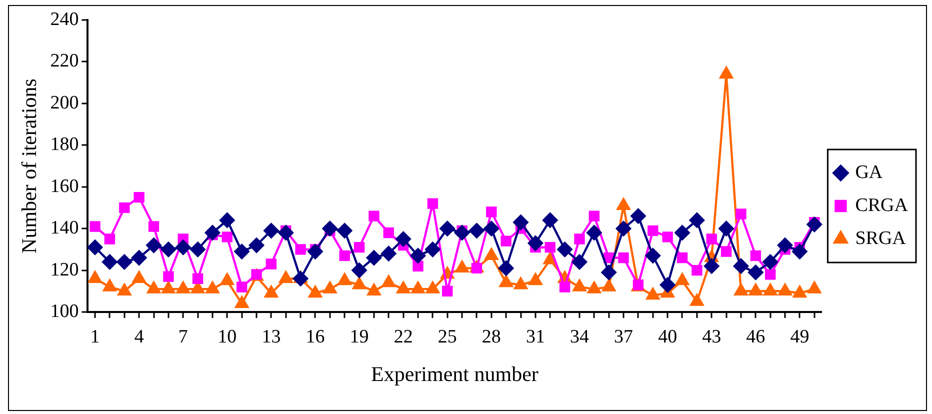  Describe the element at coordinates (64, 269) in the screenshot. I see `y-tick-label: 120` at that location.